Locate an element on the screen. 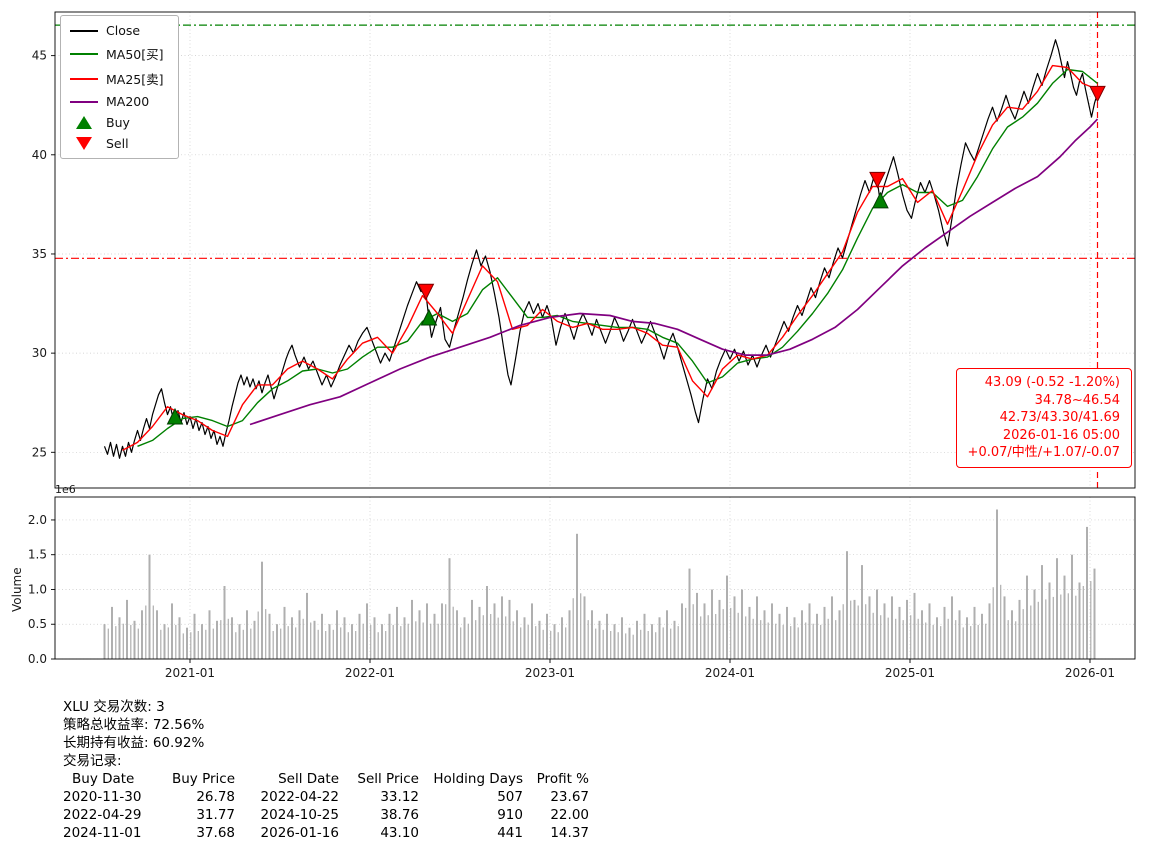 The height and width of the screenshot is (857, 1152). header-profit-pct: Profit % is located at coordinates (562, 779).